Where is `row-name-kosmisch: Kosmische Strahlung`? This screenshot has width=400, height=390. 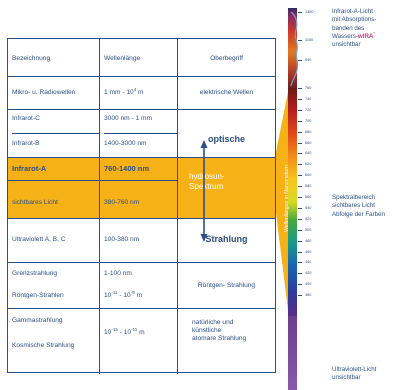
row-name-kosmisch: Kosmische Strahlung is located at coordinates (43, 345).